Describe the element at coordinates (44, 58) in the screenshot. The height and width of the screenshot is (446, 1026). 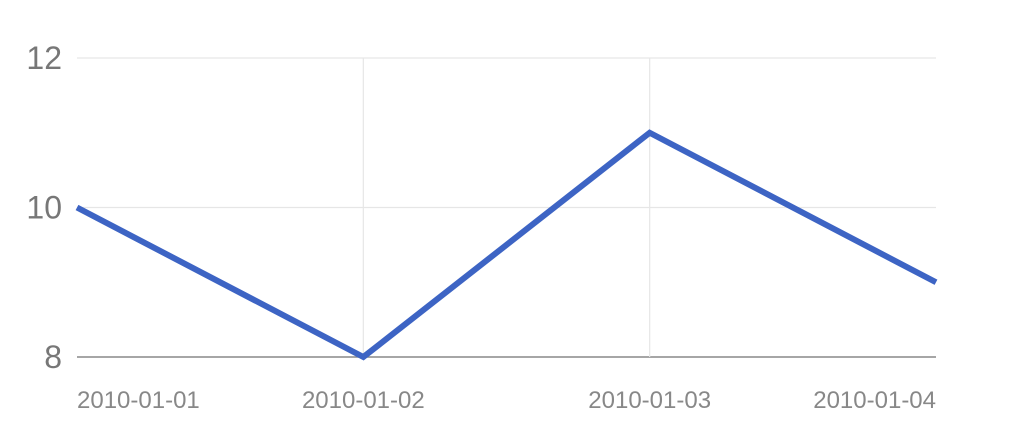
I see `y-tick-label: 12` at that location.